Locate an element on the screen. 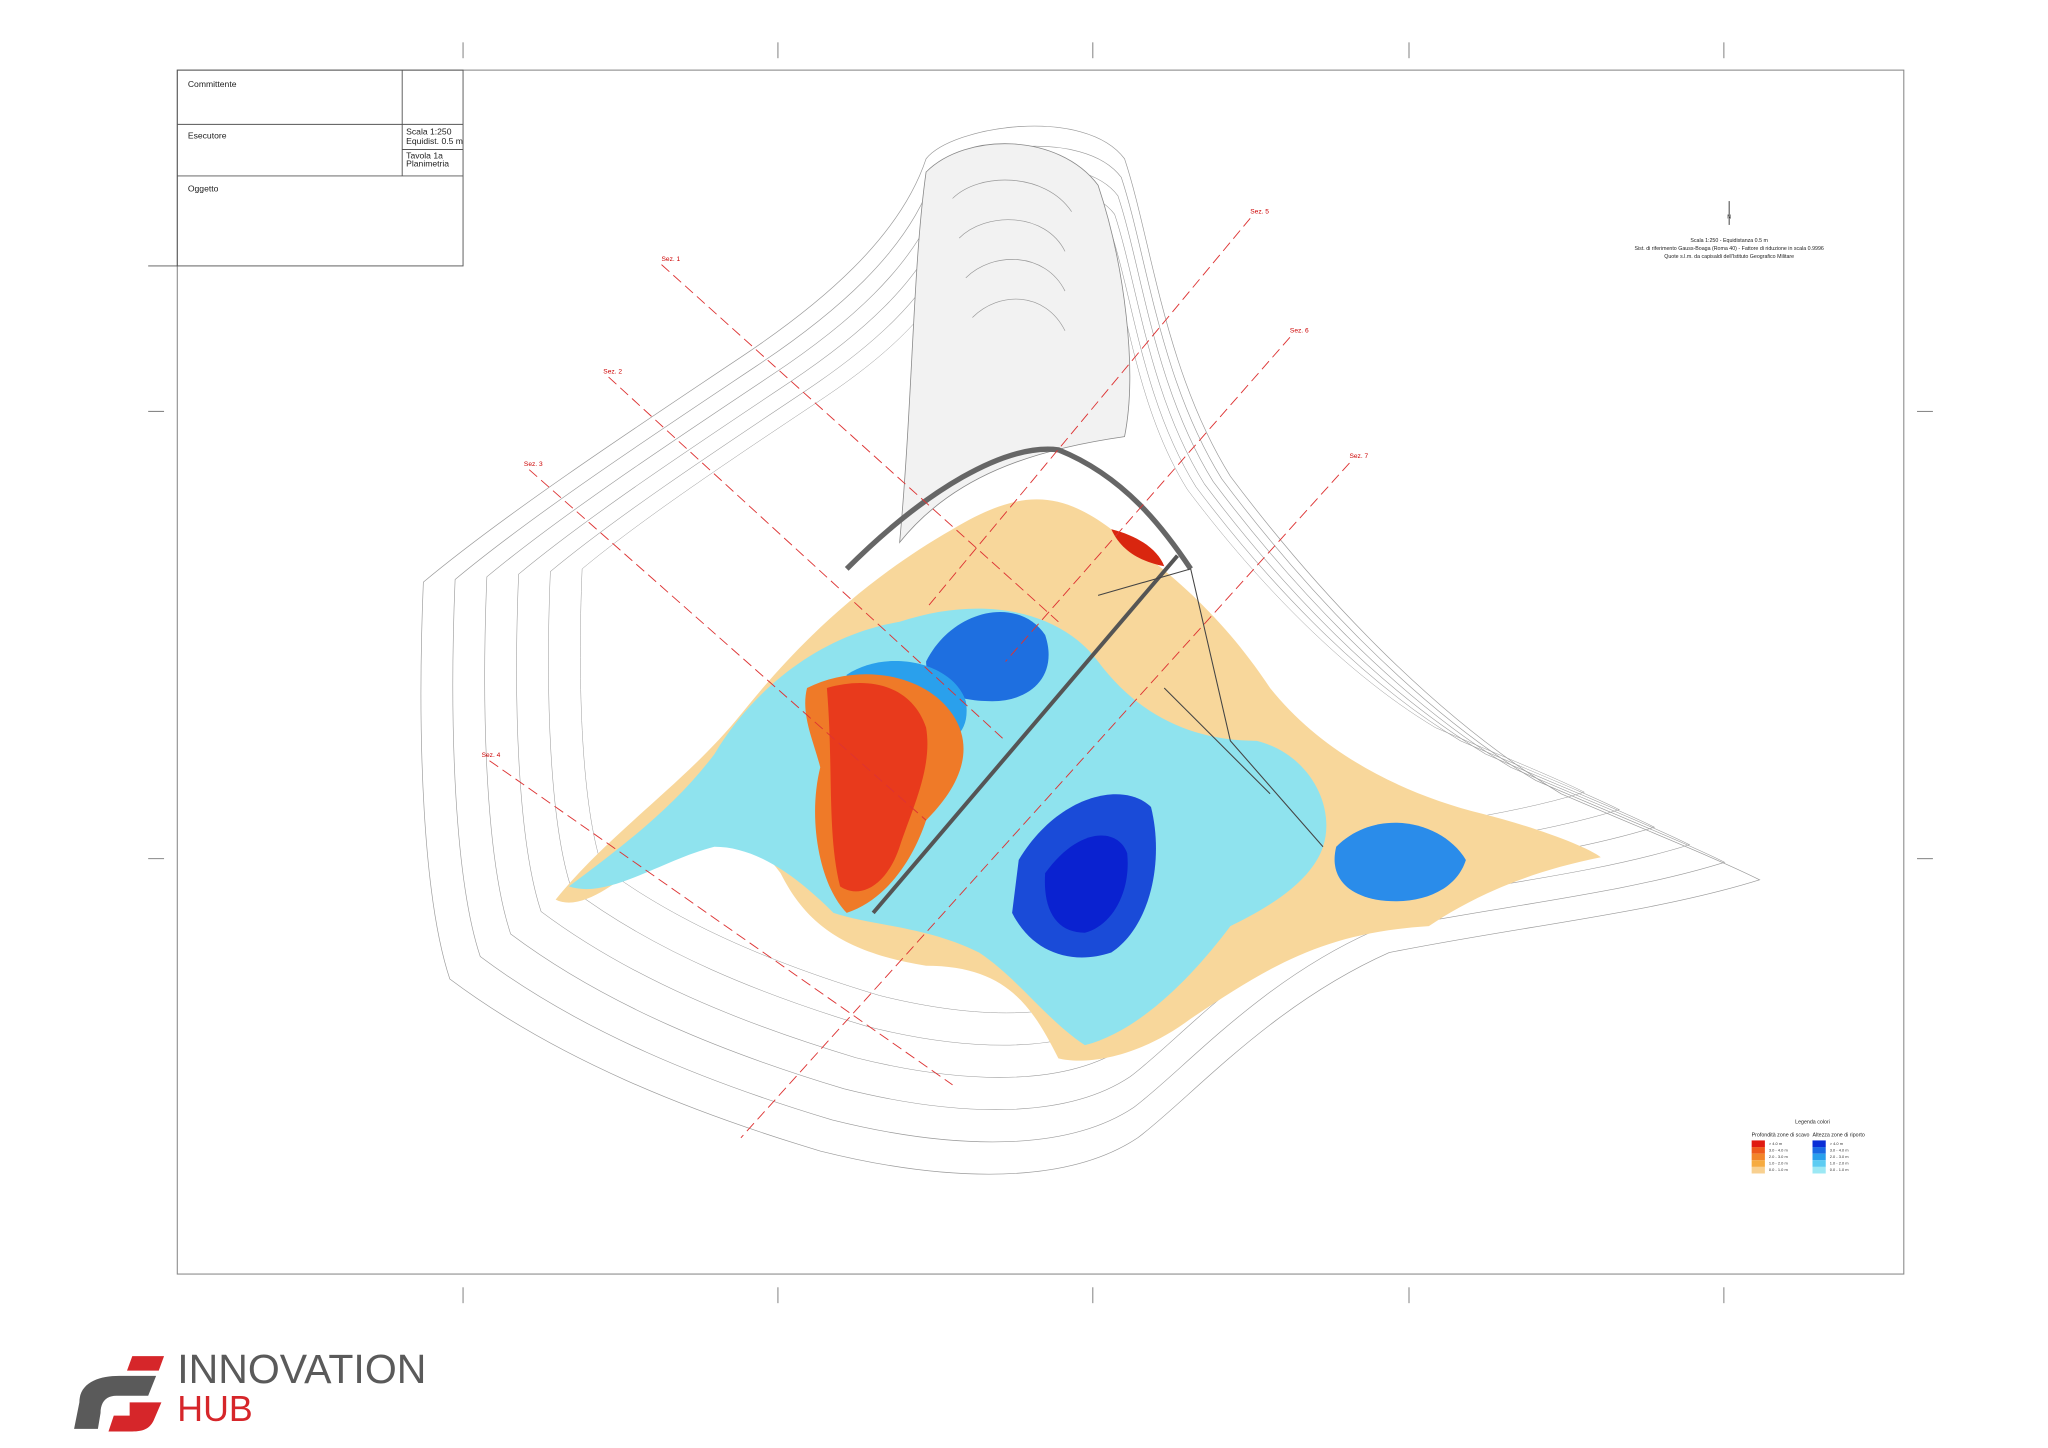 The width and height of the screenshot is (2048, 1448). legend-fill-title: Altezza zone di riporto is located at coordinates (1839, 1136).